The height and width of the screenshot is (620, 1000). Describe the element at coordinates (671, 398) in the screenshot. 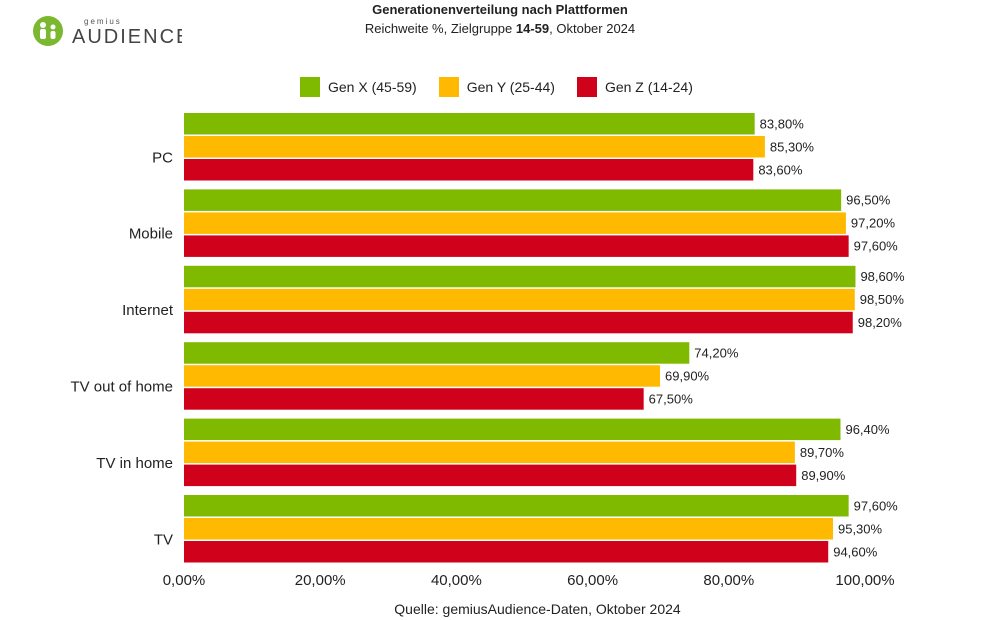

I see `data-label: 67,50%` at that location.